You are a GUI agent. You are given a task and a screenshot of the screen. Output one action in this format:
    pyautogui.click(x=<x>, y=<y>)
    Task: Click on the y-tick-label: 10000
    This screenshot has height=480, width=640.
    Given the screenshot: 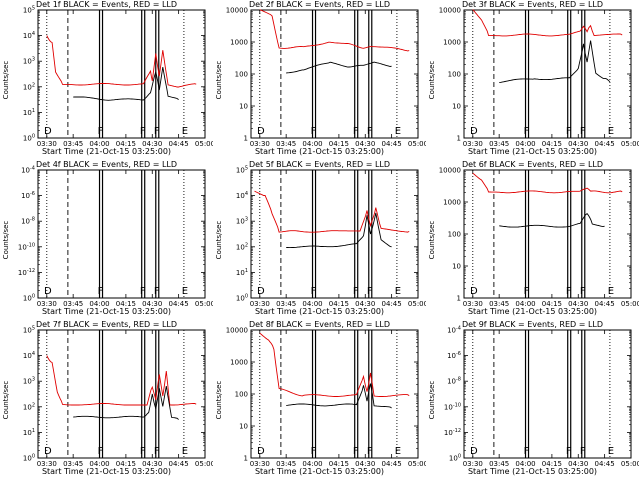 What is the action you would take?
    pyautogui.click(x=237, y=331)
    